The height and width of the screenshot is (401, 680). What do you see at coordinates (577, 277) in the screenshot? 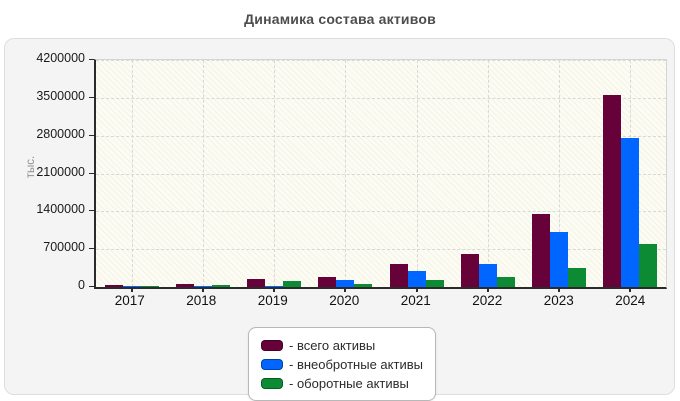
I see `bar-оборотные-активы-2023` at bounding box center [577, 277].